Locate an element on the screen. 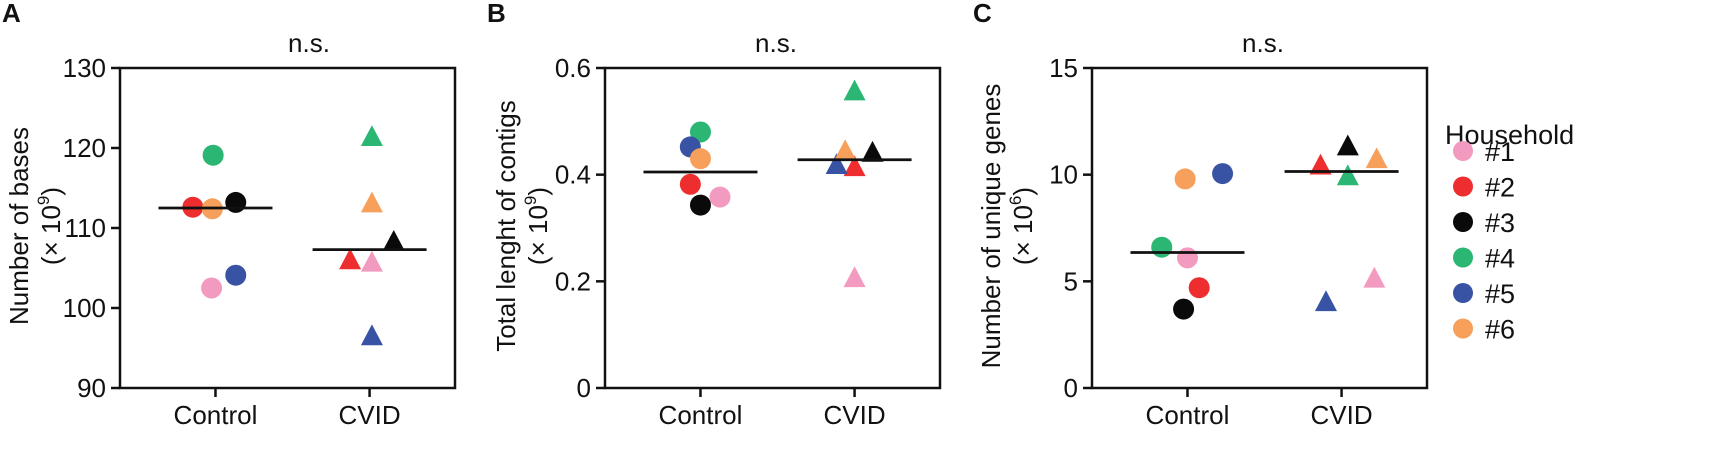 This screenshot has height=467, width=1731. y-tick-label: 130 is located at coordinates (84, 68).